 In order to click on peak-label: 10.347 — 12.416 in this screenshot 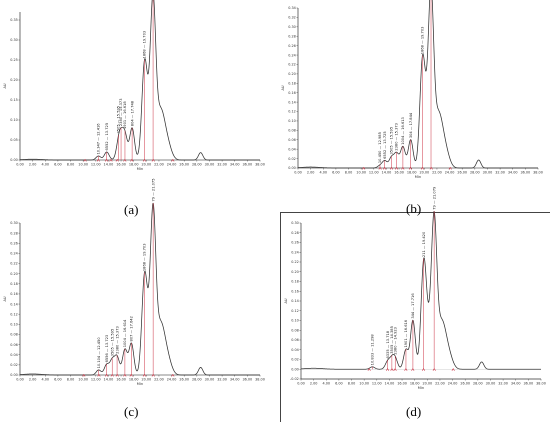, I will do `click(99, 139)`.